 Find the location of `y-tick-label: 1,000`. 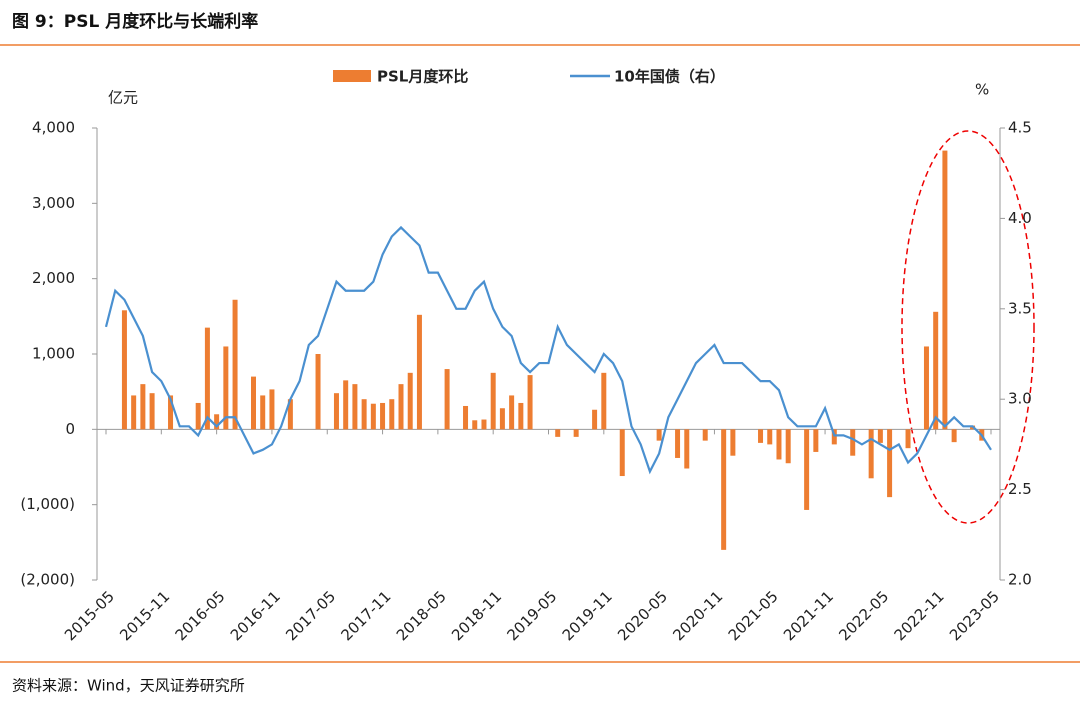

y-tick-label: 1,000 is located at coordinates (53, 354).